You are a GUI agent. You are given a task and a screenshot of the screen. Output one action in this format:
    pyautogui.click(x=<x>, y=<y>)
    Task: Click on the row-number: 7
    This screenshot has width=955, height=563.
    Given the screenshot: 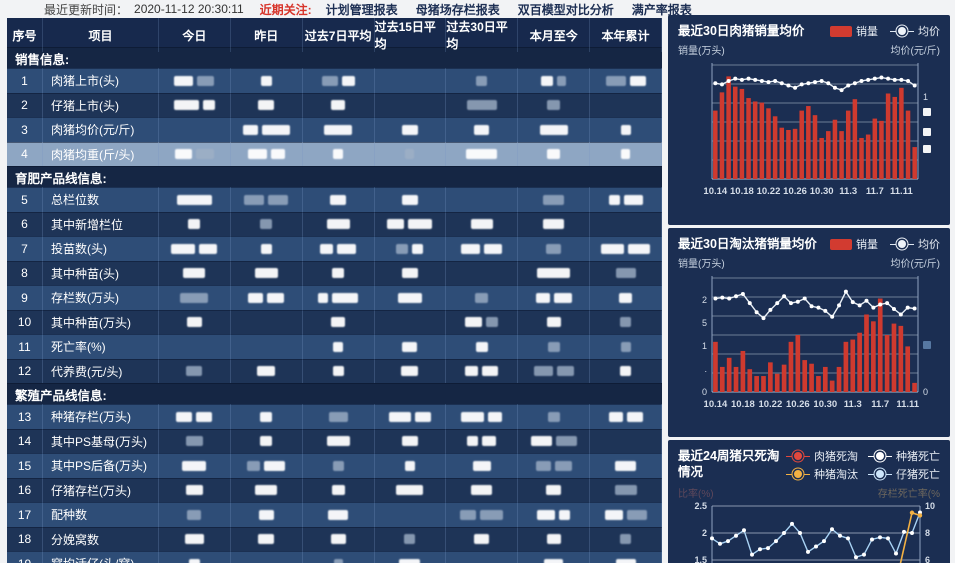 What is the action you would take?
    pyautogui.click(x=25, y=248)
    